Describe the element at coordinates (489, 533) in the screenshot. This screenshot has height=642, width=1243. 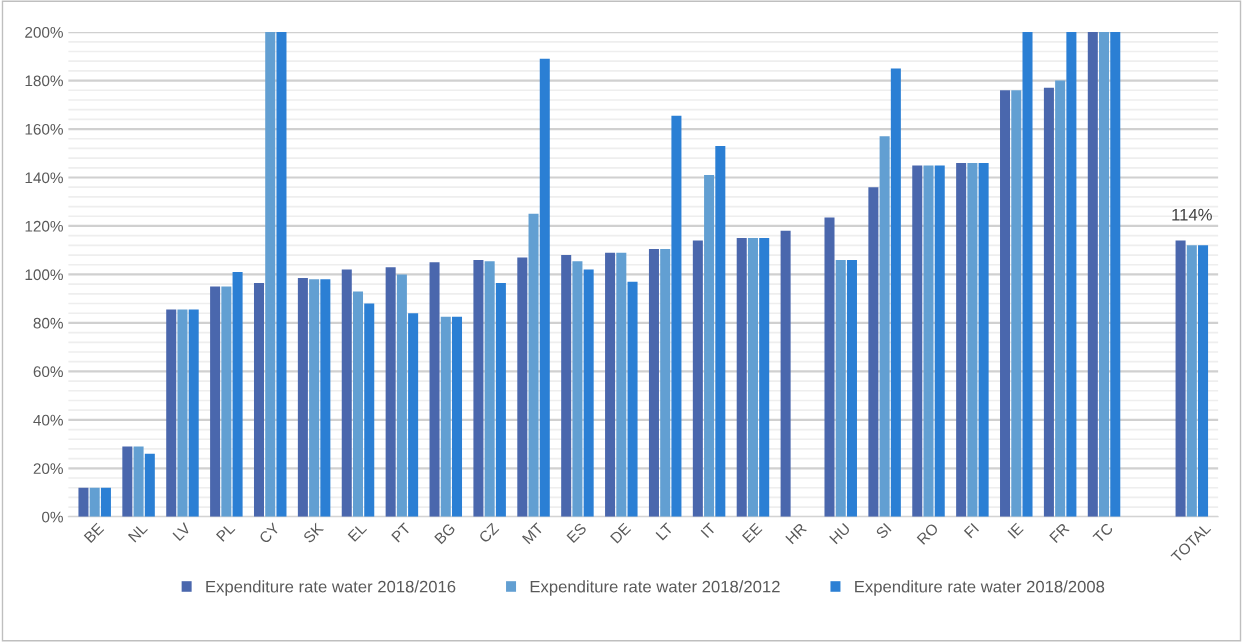
I see `x-tick-label: CZ` at that location.